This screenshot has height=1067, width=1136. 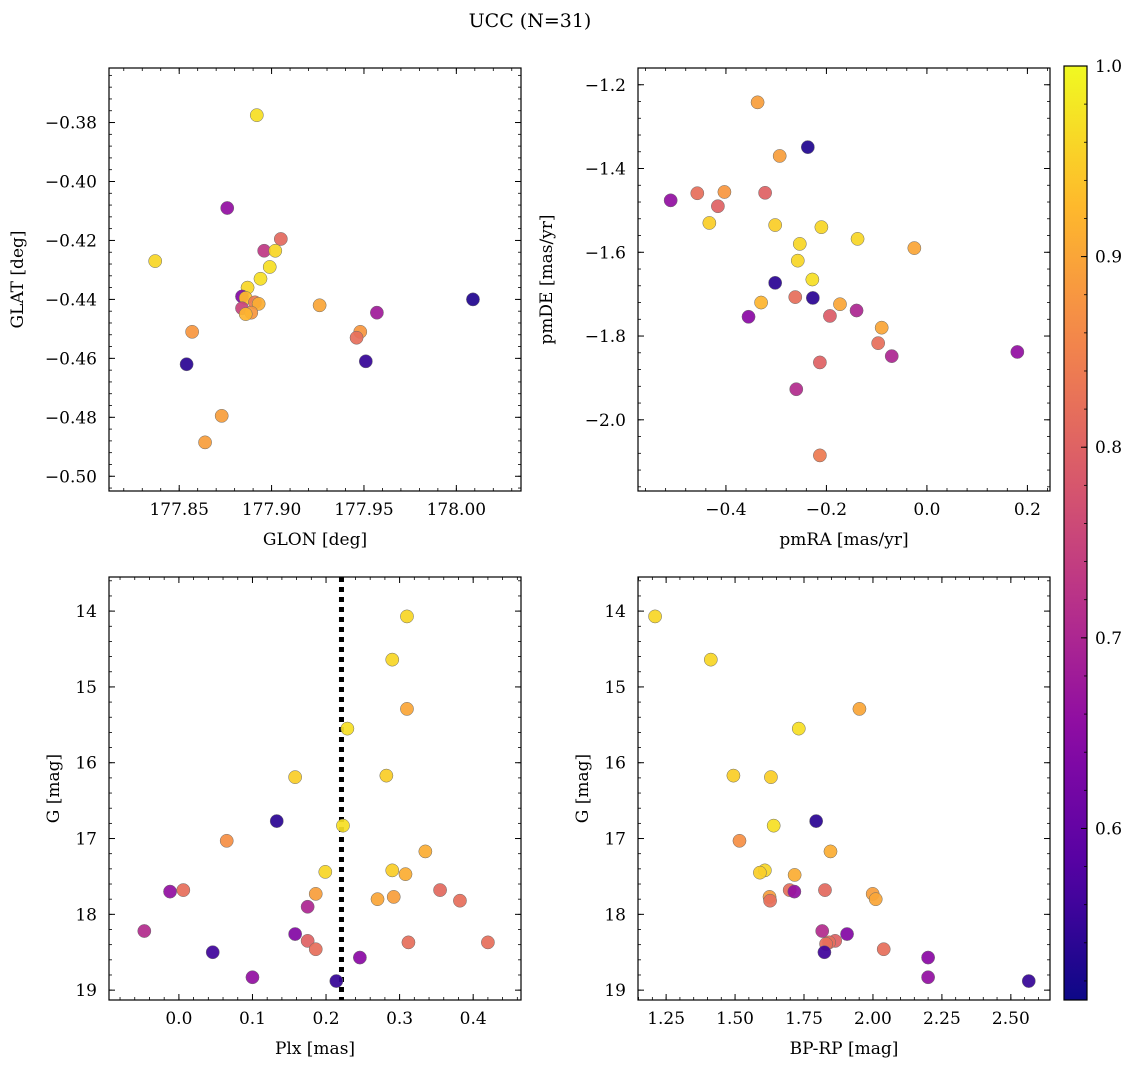 What do you see at coordinates (583, 788) in the screenshot?
I see `y-axis-label: G [mag]` at bounding box center [583, 788].